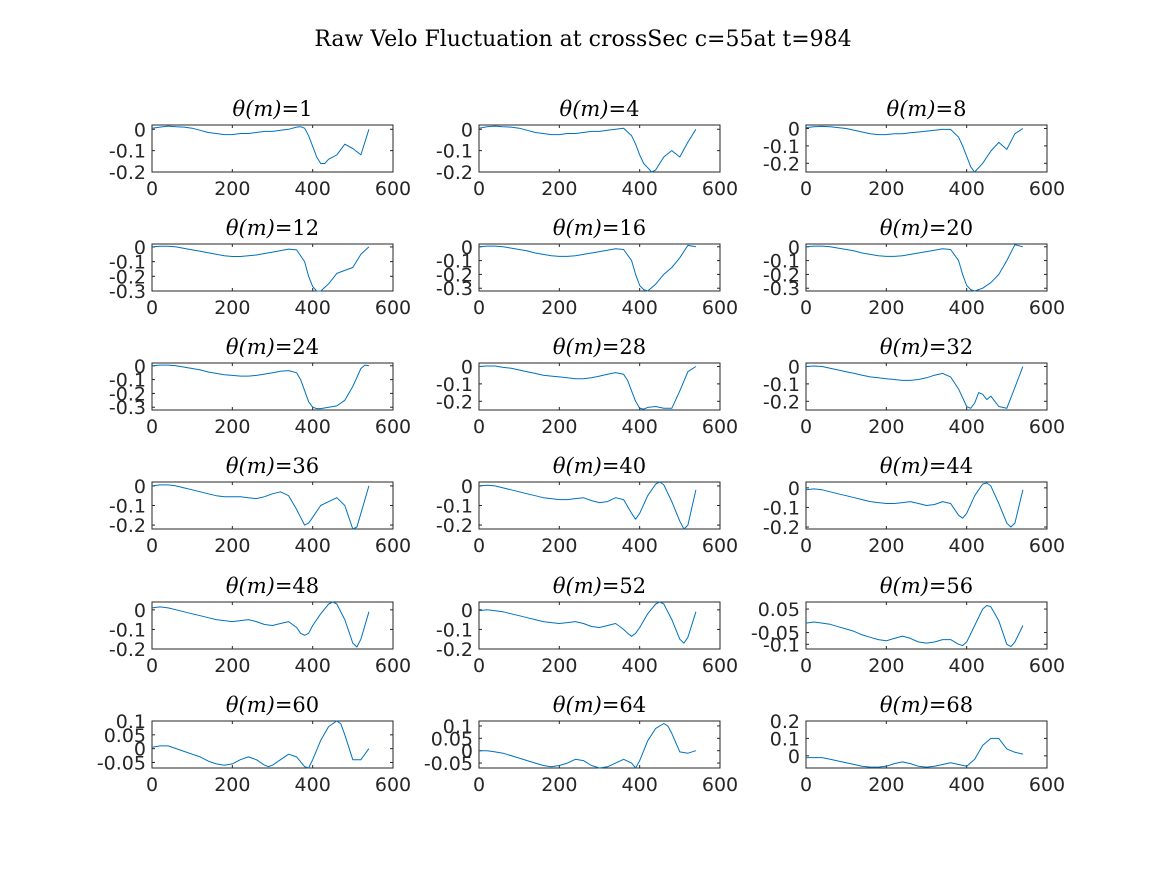 Image resolution: width=1167 pixels, height=875 pixels. I want to click on subplot-1: θ(m)=1 0 200 400 600 -0.2-0.10, so click(260, 148).